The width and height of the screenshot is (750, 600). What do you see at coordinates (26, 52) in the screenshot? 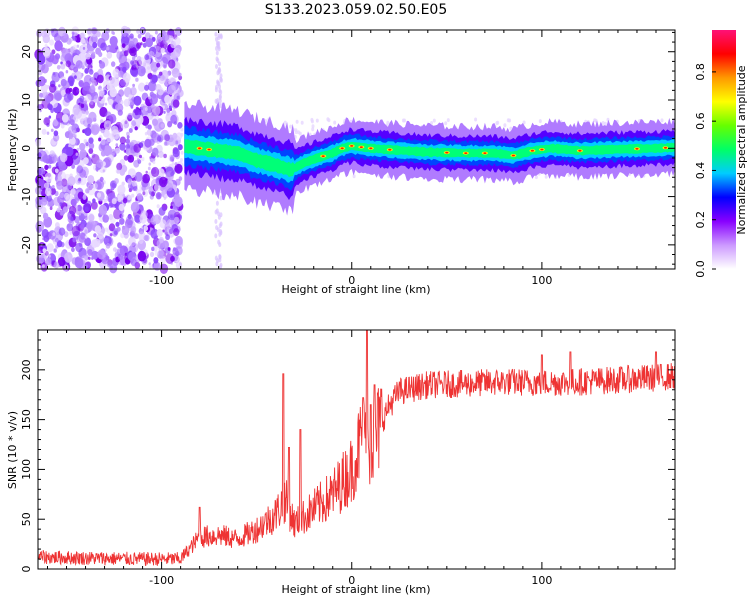
I see `y-tick-label: 20` at bounding box center [26, 52].